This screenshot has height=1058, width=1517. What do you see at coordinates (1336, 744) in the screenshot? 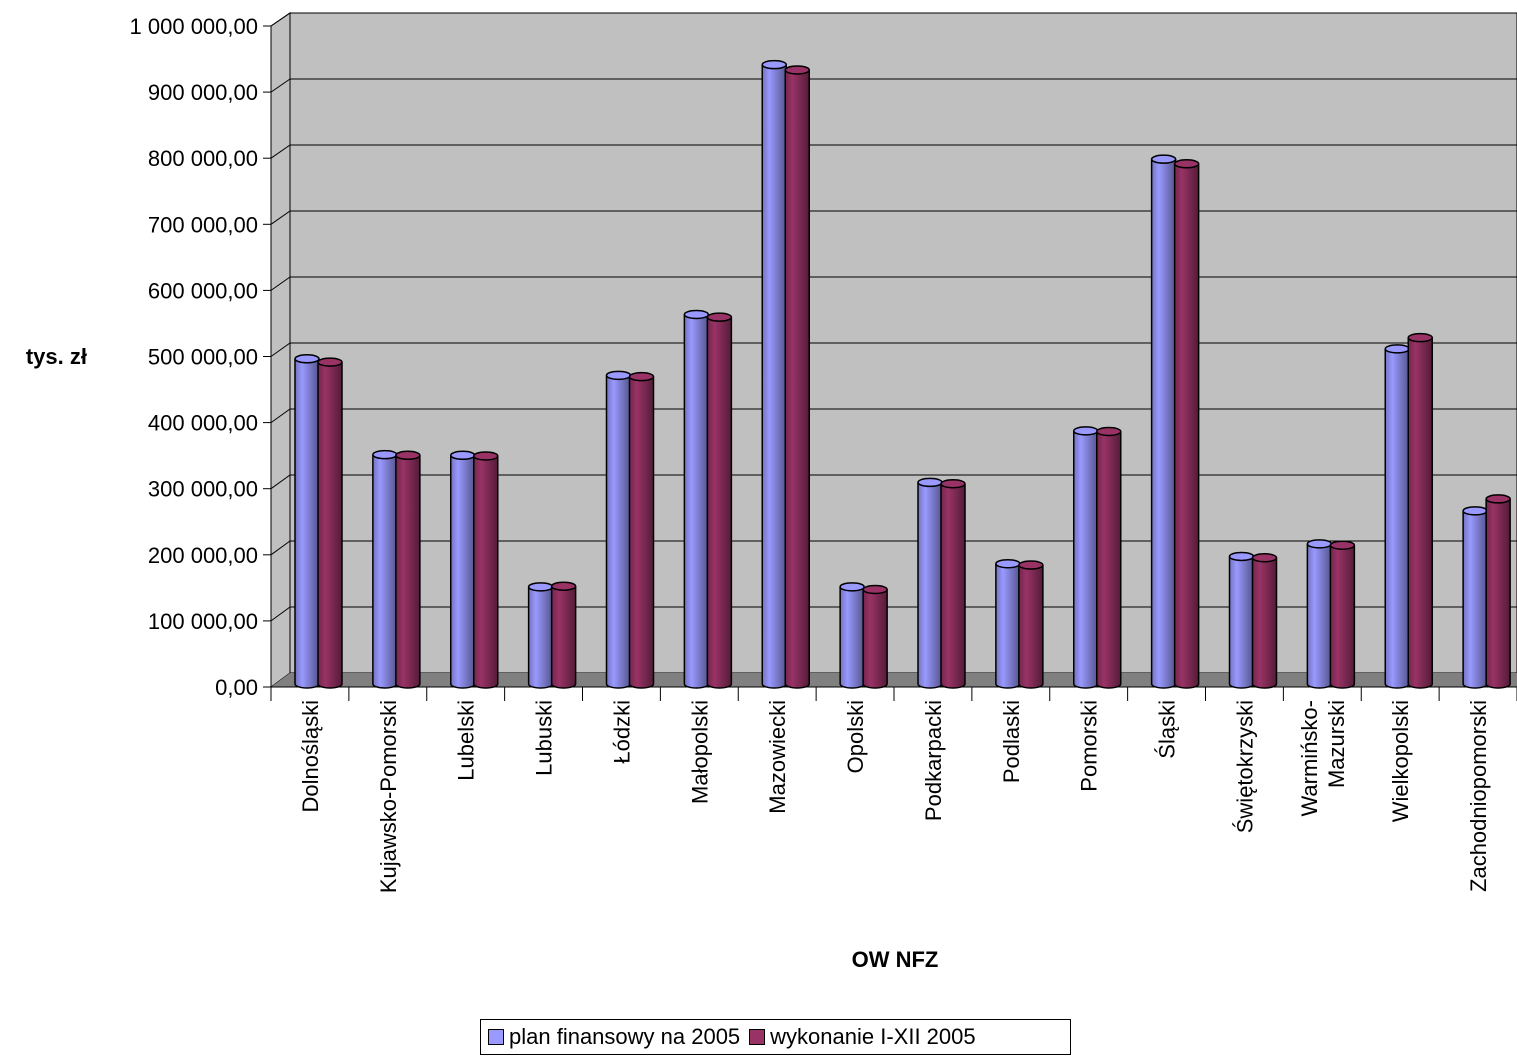
I see `x-tick-label: Mazurski` at bounding box center [1336, 744].